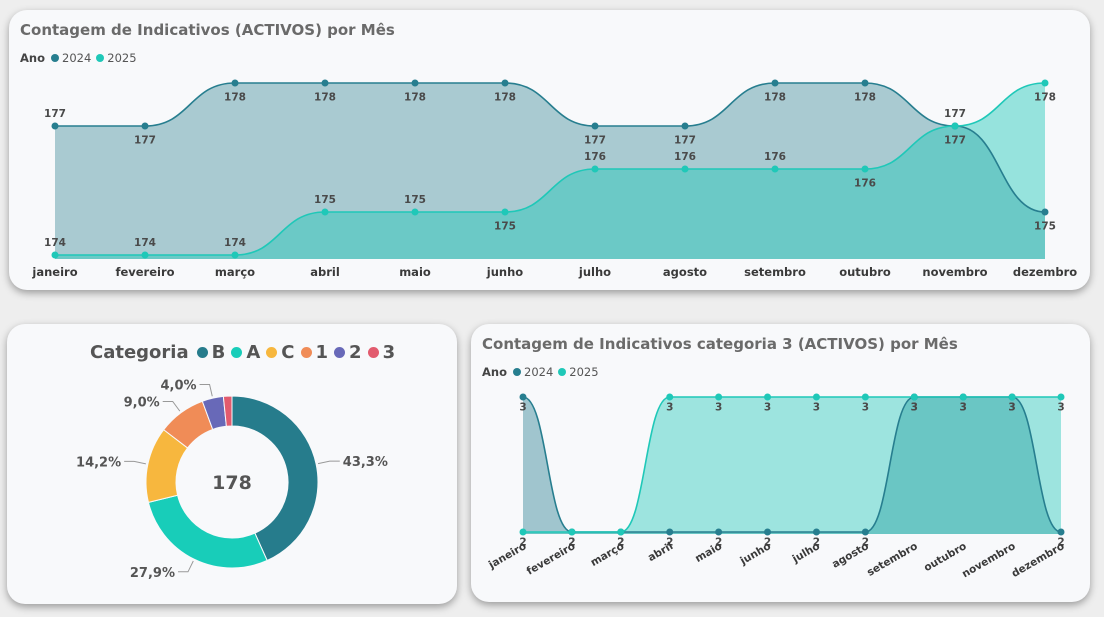  I want to click on data-label-2024-outubro: 3, so click(963, 408).